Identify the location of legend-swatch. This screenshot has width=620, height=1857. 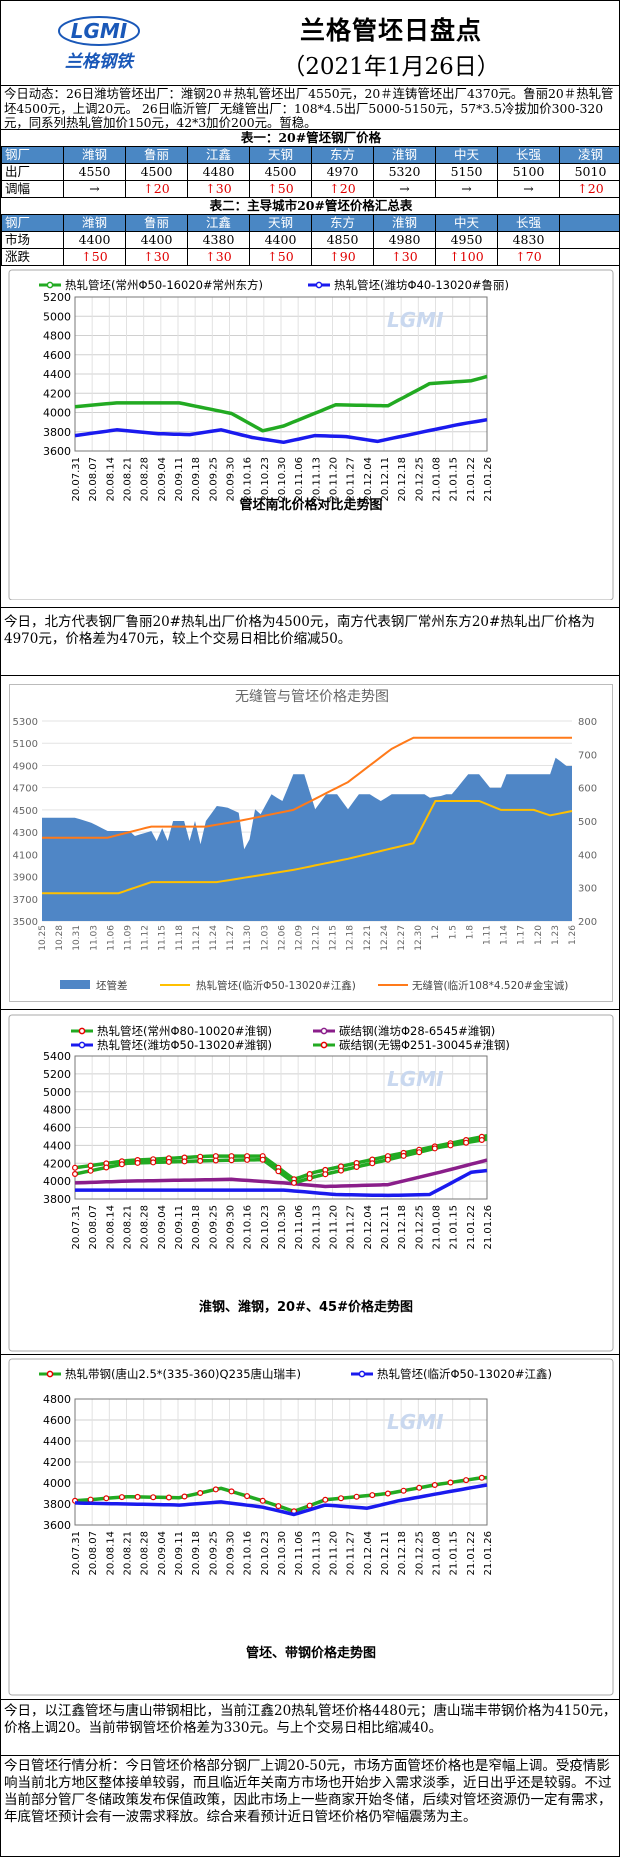
(75, 984).